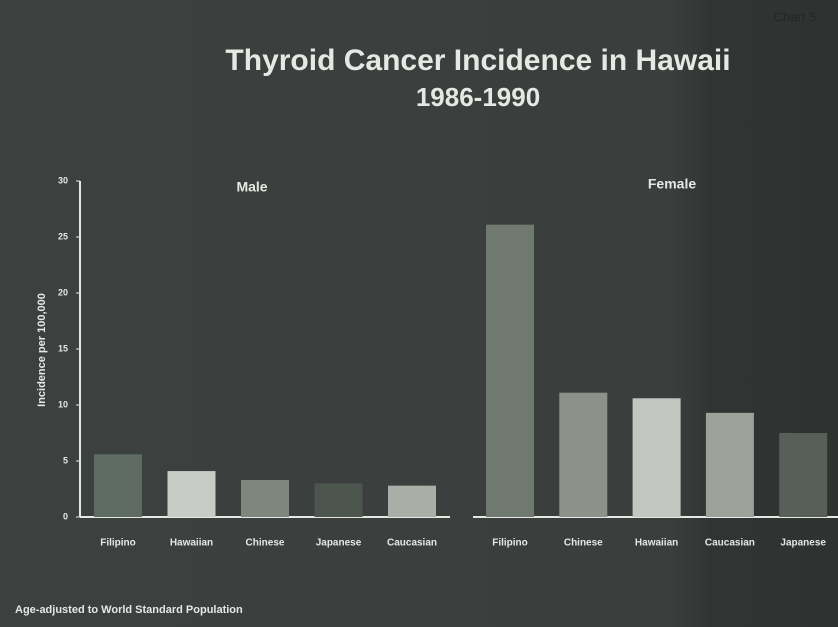 This screenshot has width=838, height=627. What do you see at coordinates (63, 404) in the screenshot?
I see `y-tick-label: 10` at bounding box center [63, 404].